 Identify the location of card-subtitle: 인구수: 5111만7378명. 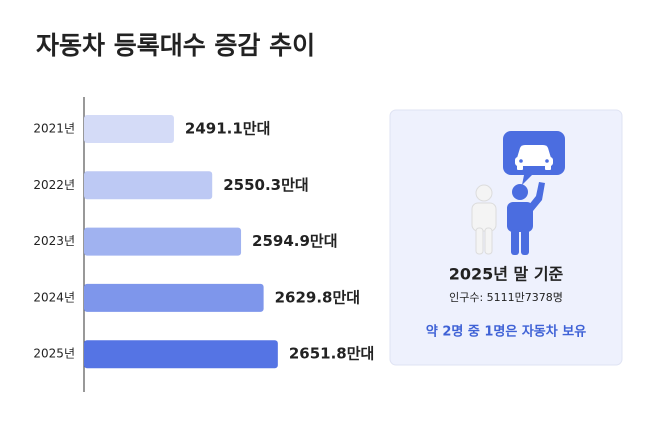
(506, 297).